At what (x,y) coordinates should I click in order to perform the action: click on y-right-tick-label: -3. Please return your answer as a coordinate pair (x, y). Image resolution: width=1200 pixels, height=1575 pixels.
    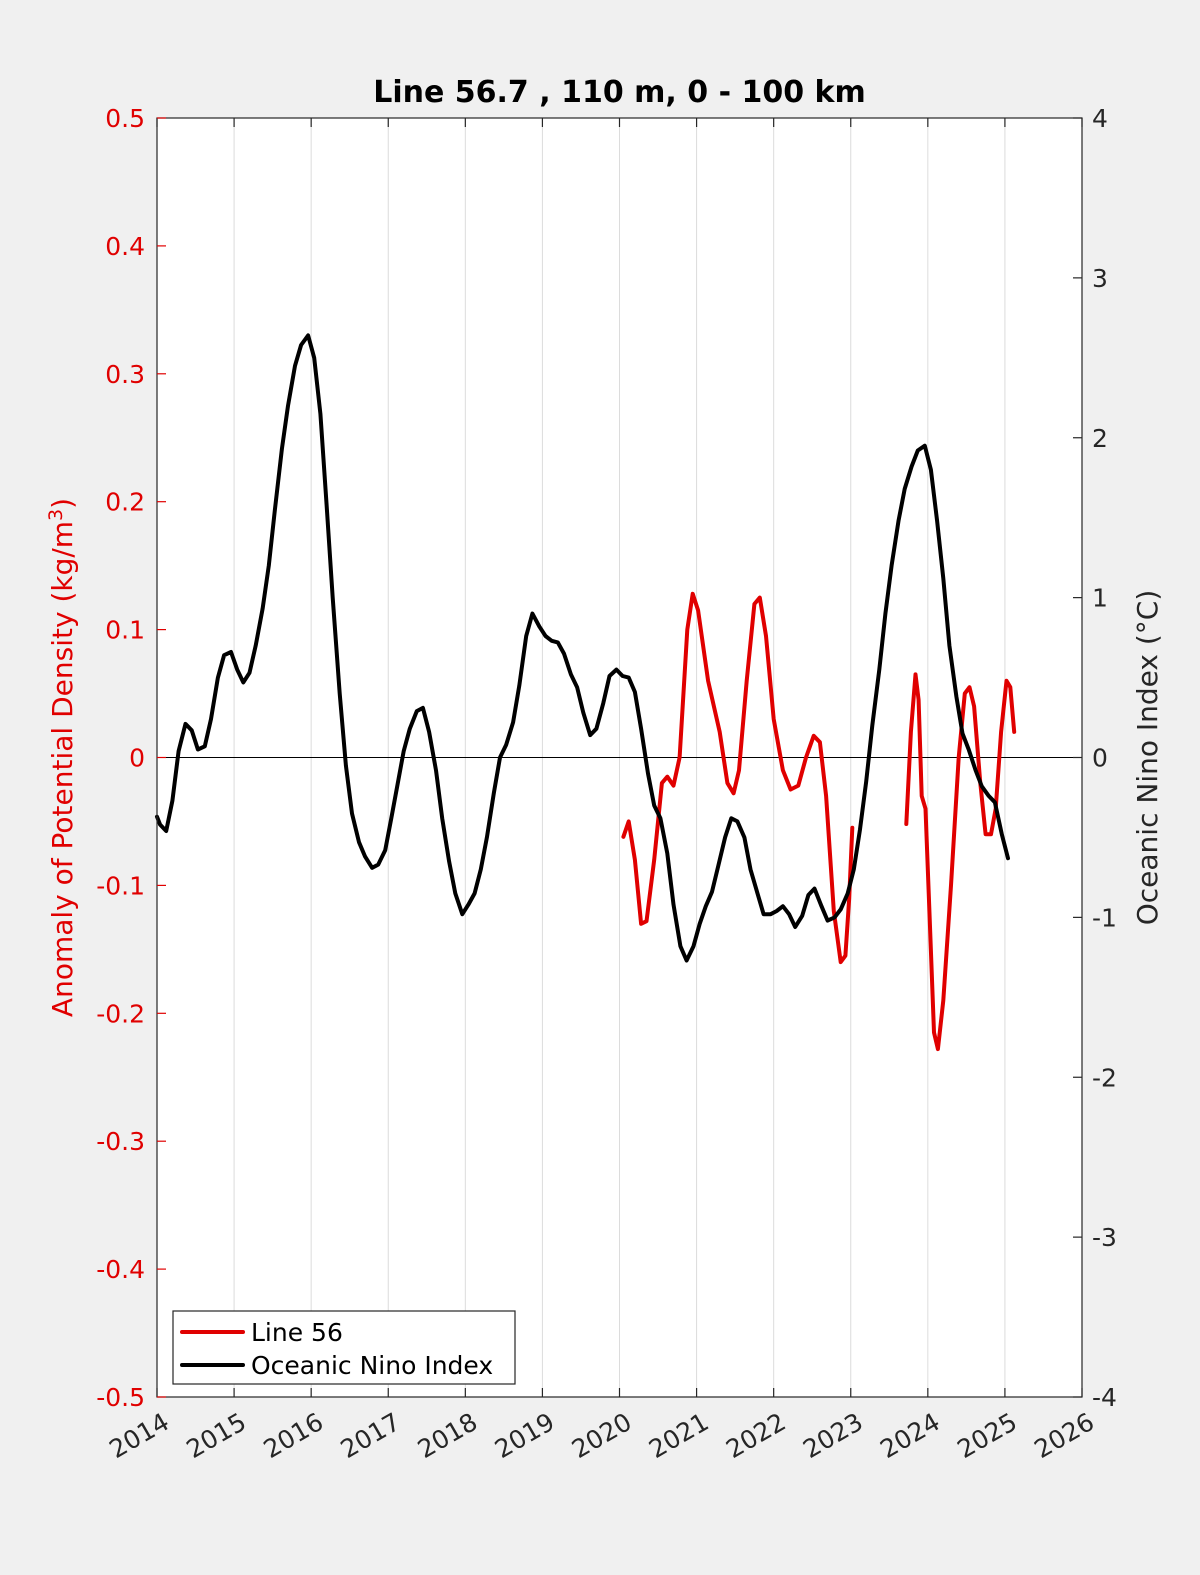
    Looking at the image, I should click on (1104, 1237).